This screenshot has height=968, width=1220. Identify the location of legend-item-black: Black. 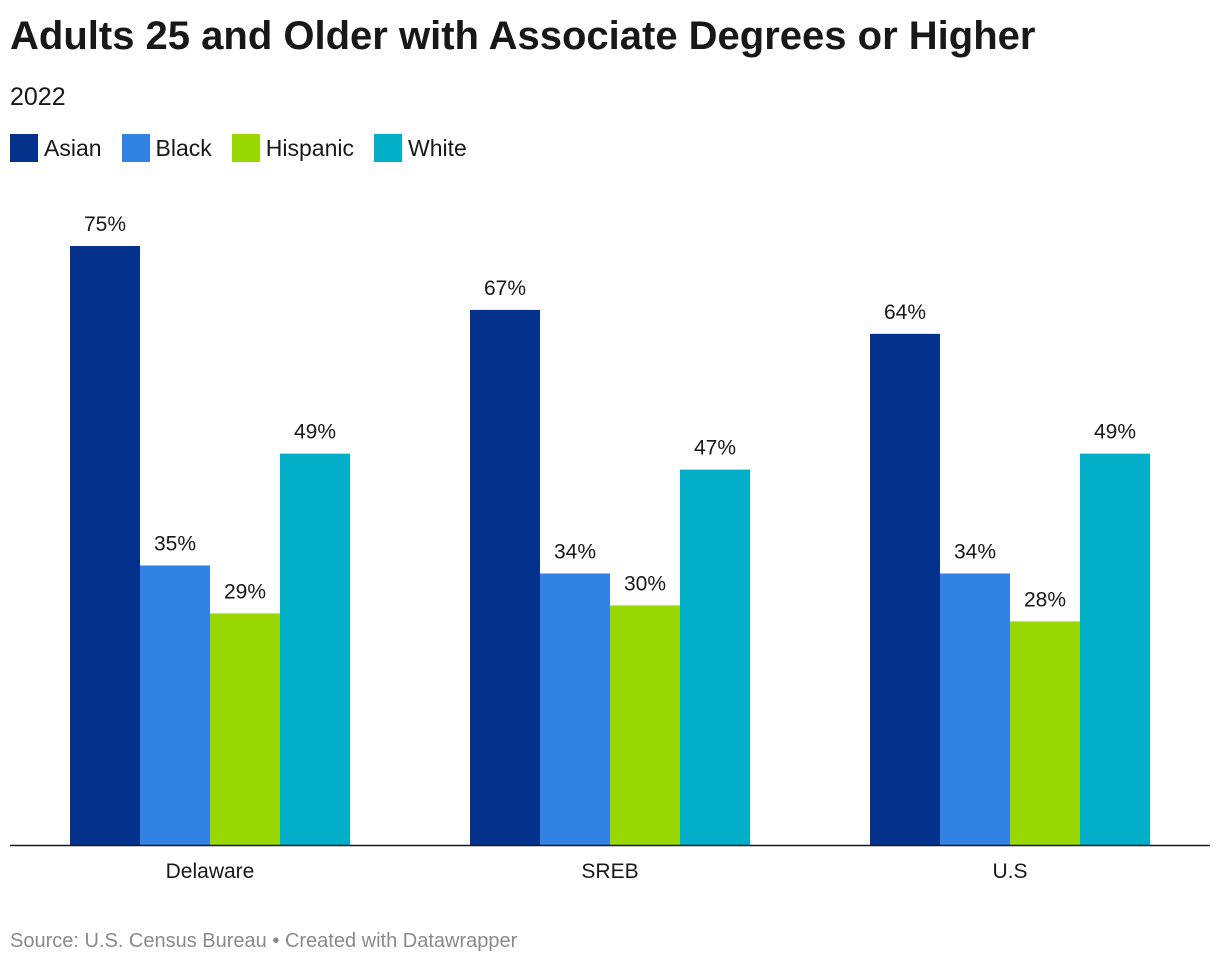
(166, 148).